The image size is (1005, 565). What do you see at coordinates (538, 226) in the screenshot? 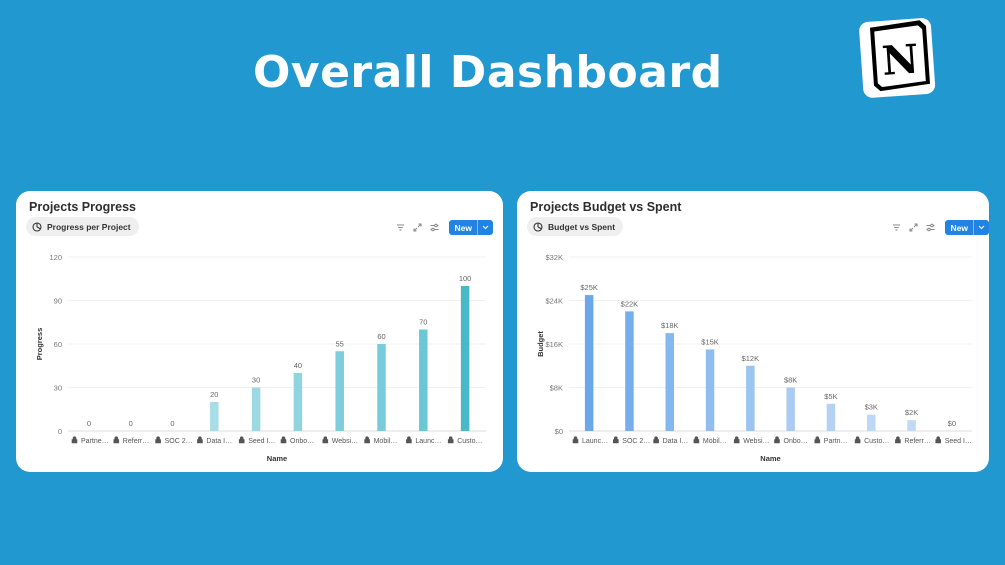
I see `chart-view-icon` at bounding box center [538, 226].